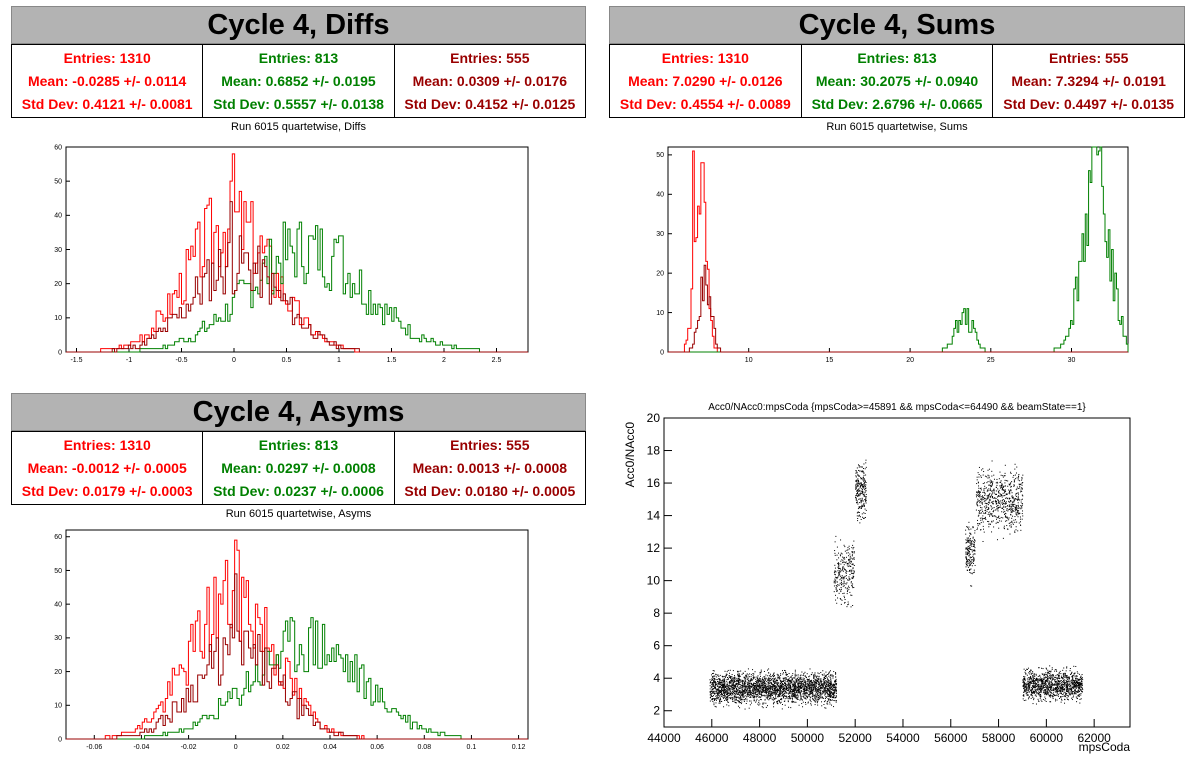 The width and height of the screenshot is (1196, 772). What do you see at coordinates (298, 103) in the screenshot?
I see `stat-std: Std Dev: 0.5557 +/- 0.0138` at bounding box center [298, 103].